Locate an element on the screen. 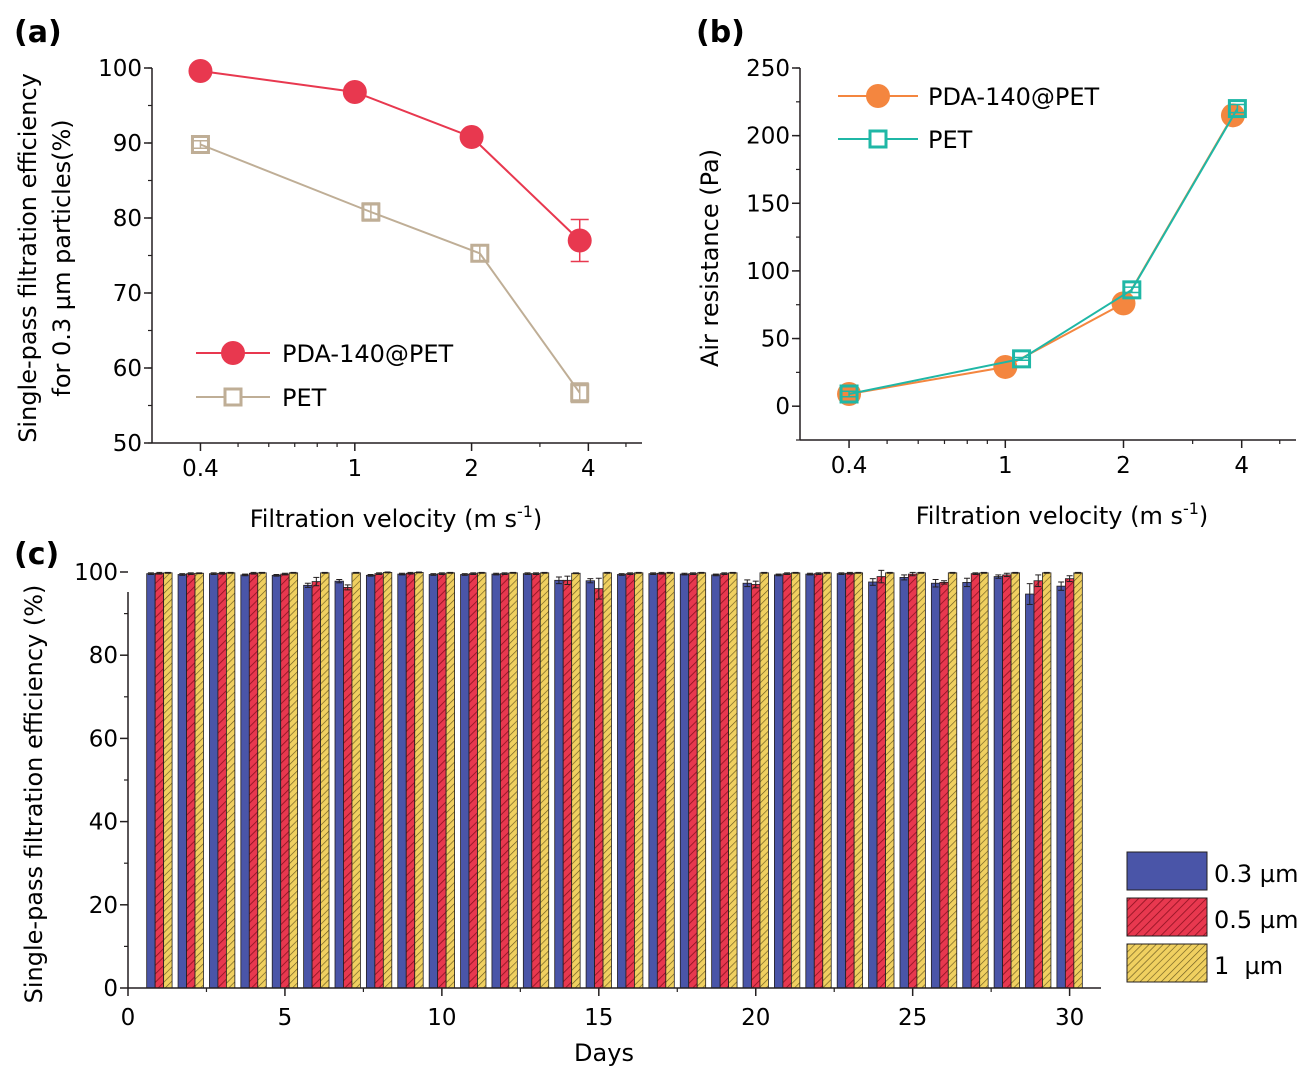 The height and width of the screenshot is (1066, 1314). legend-swatch-05um is located at coordinates (1167, 917).